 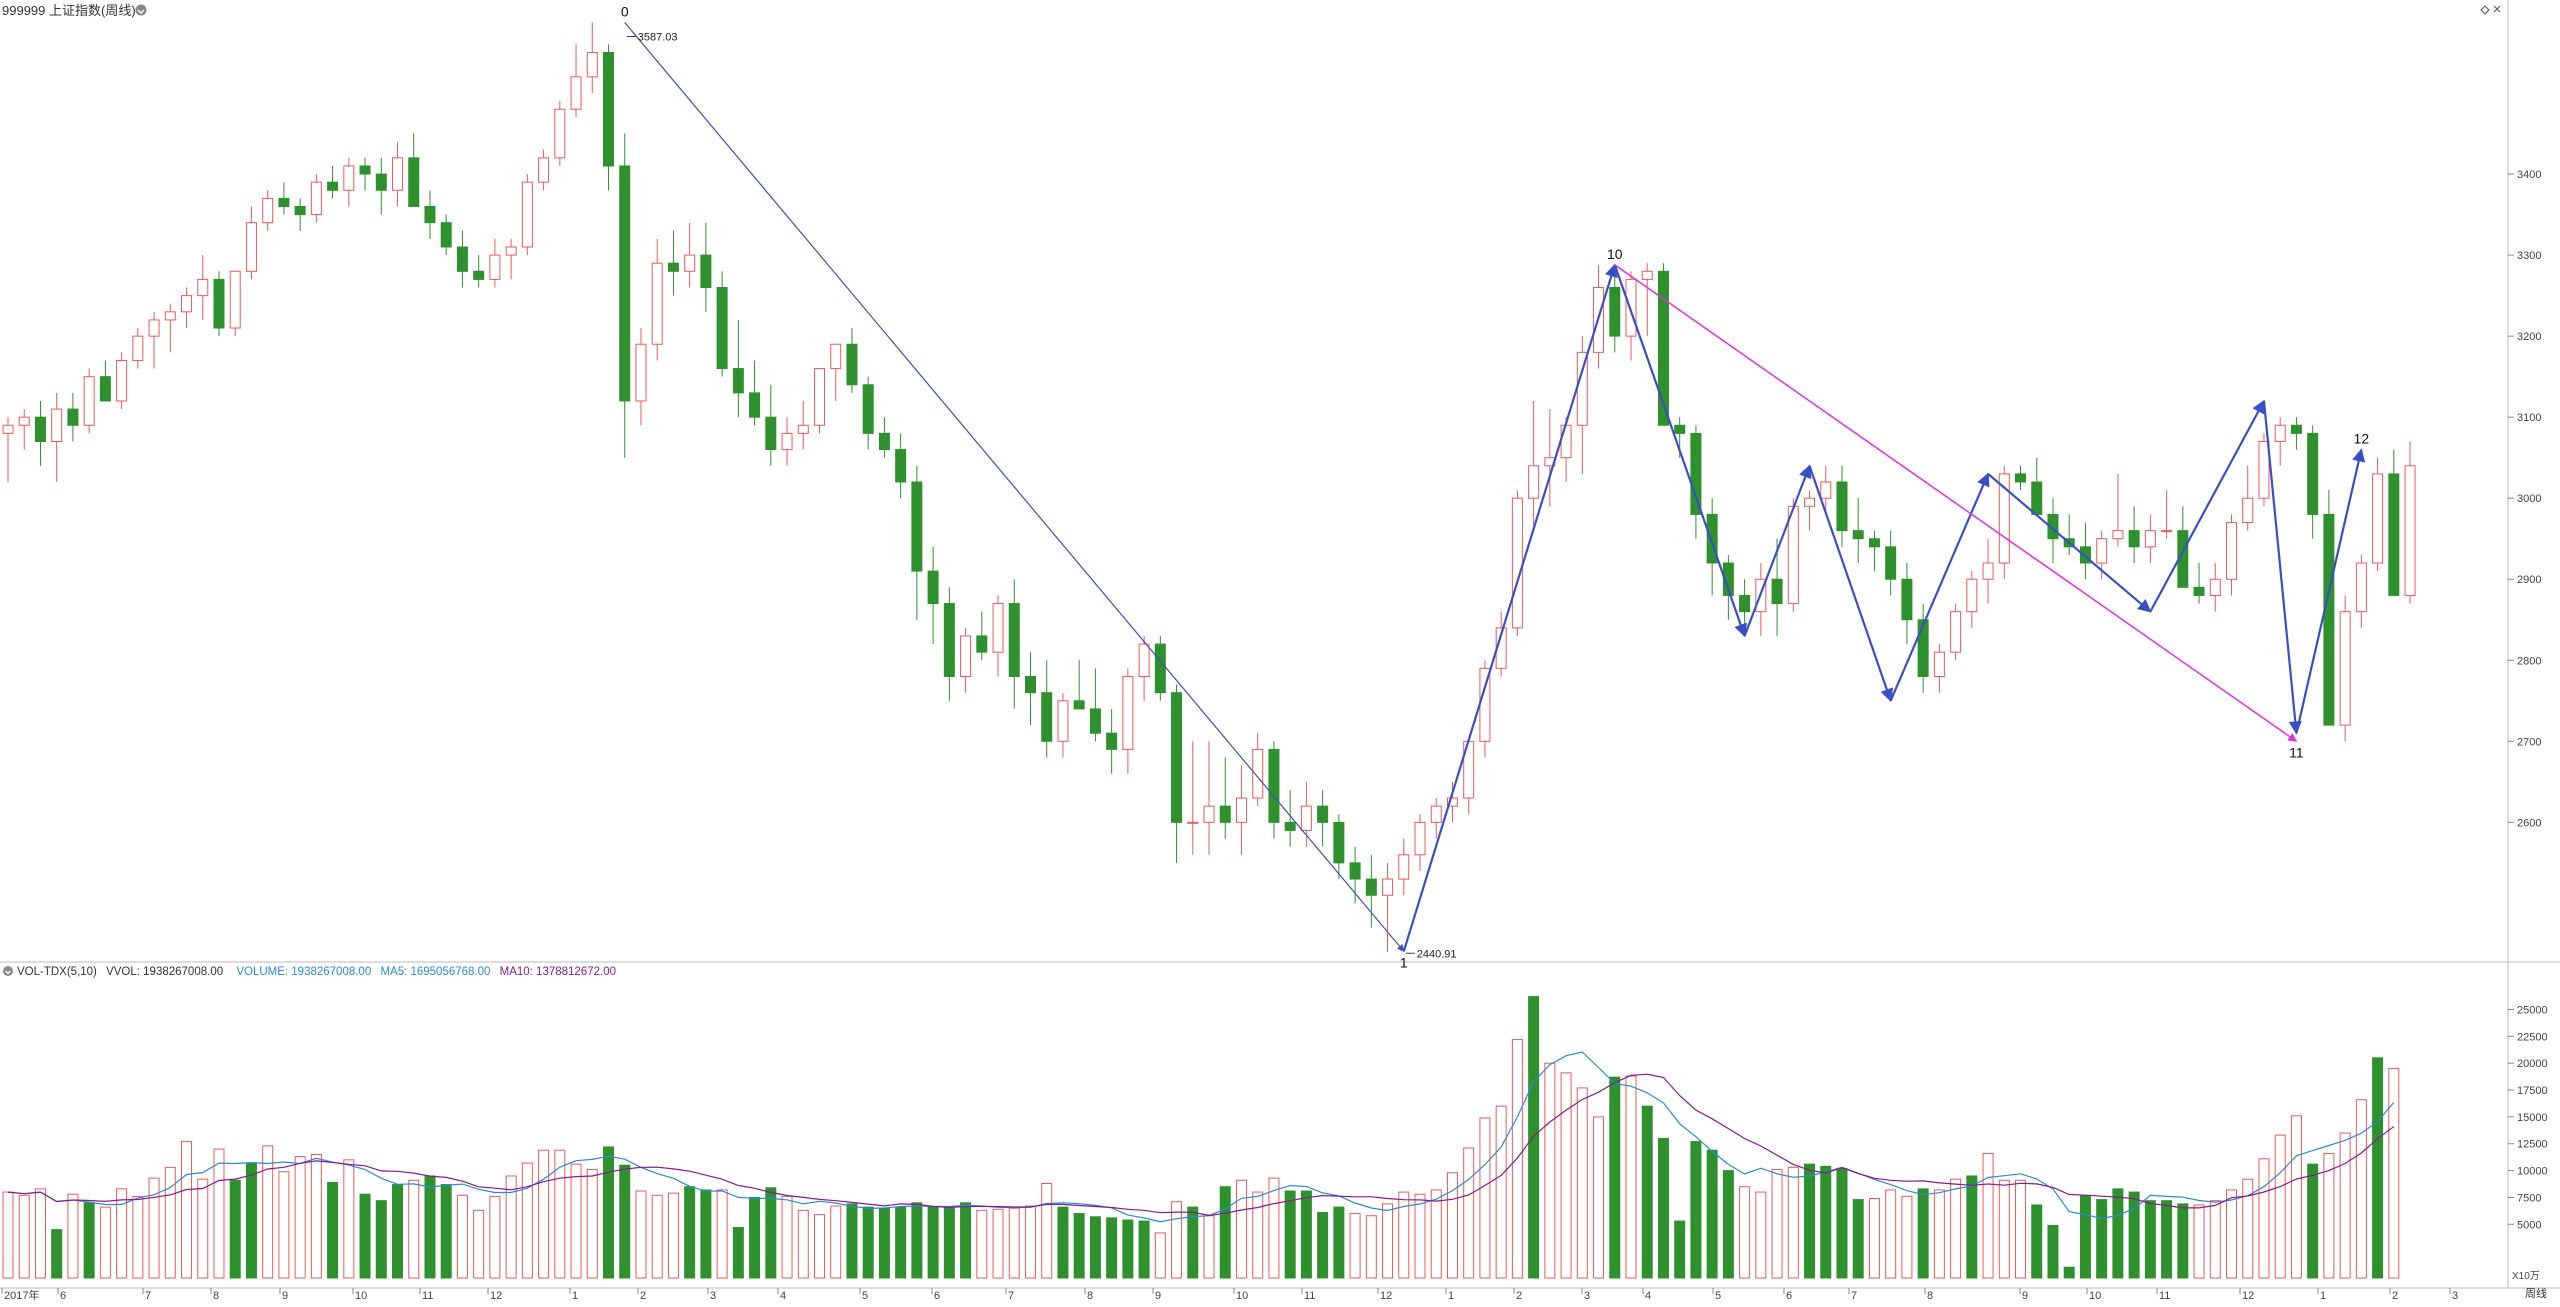 I want to click on top-right-close-icon, so click(x=2497, y=9).